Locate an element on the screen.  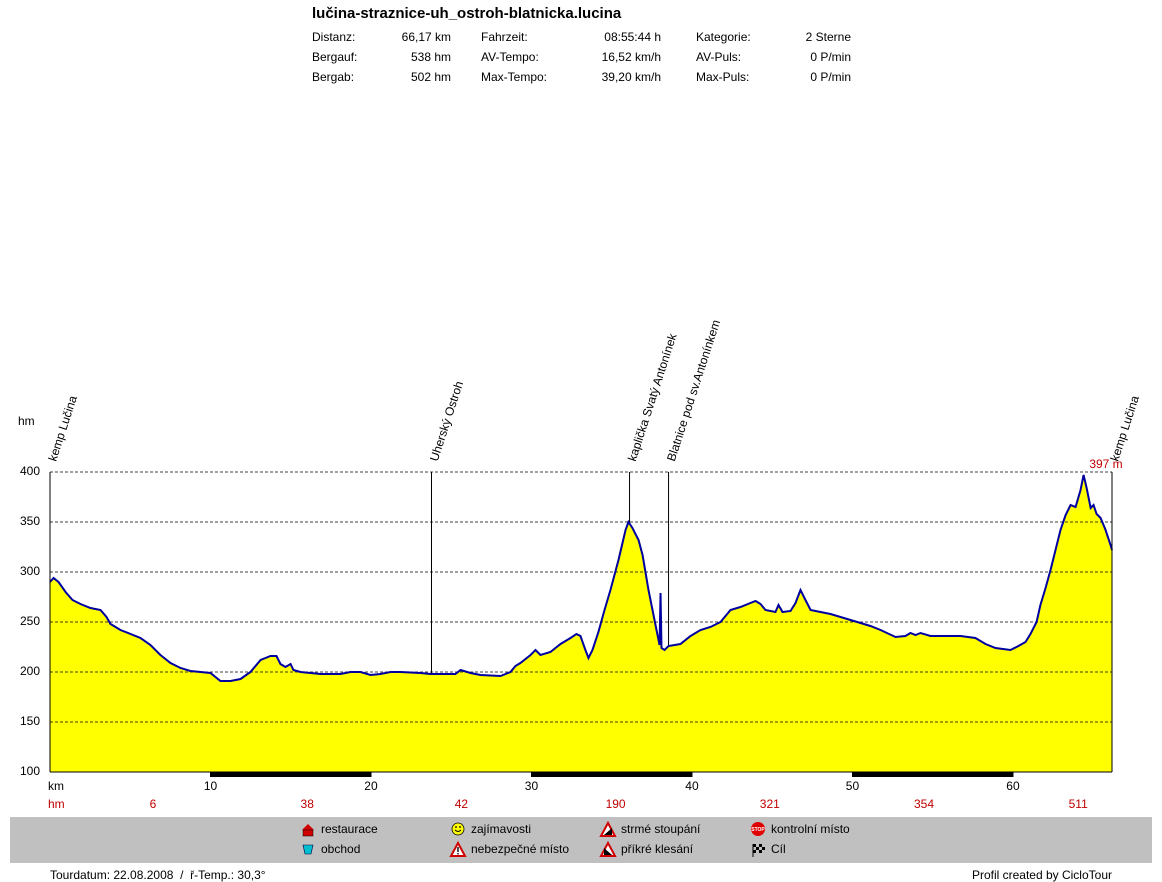
legend-box is located at coordinates (581, 840).